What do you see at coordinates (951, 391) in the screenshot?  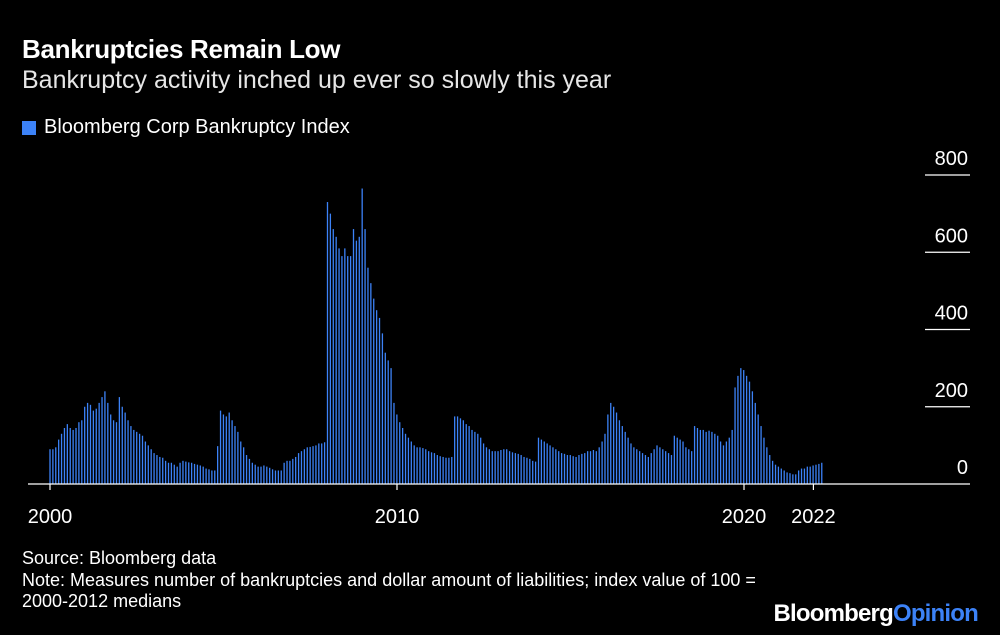 I see `y-tick-label: 200` at bounding box center [951, 391].